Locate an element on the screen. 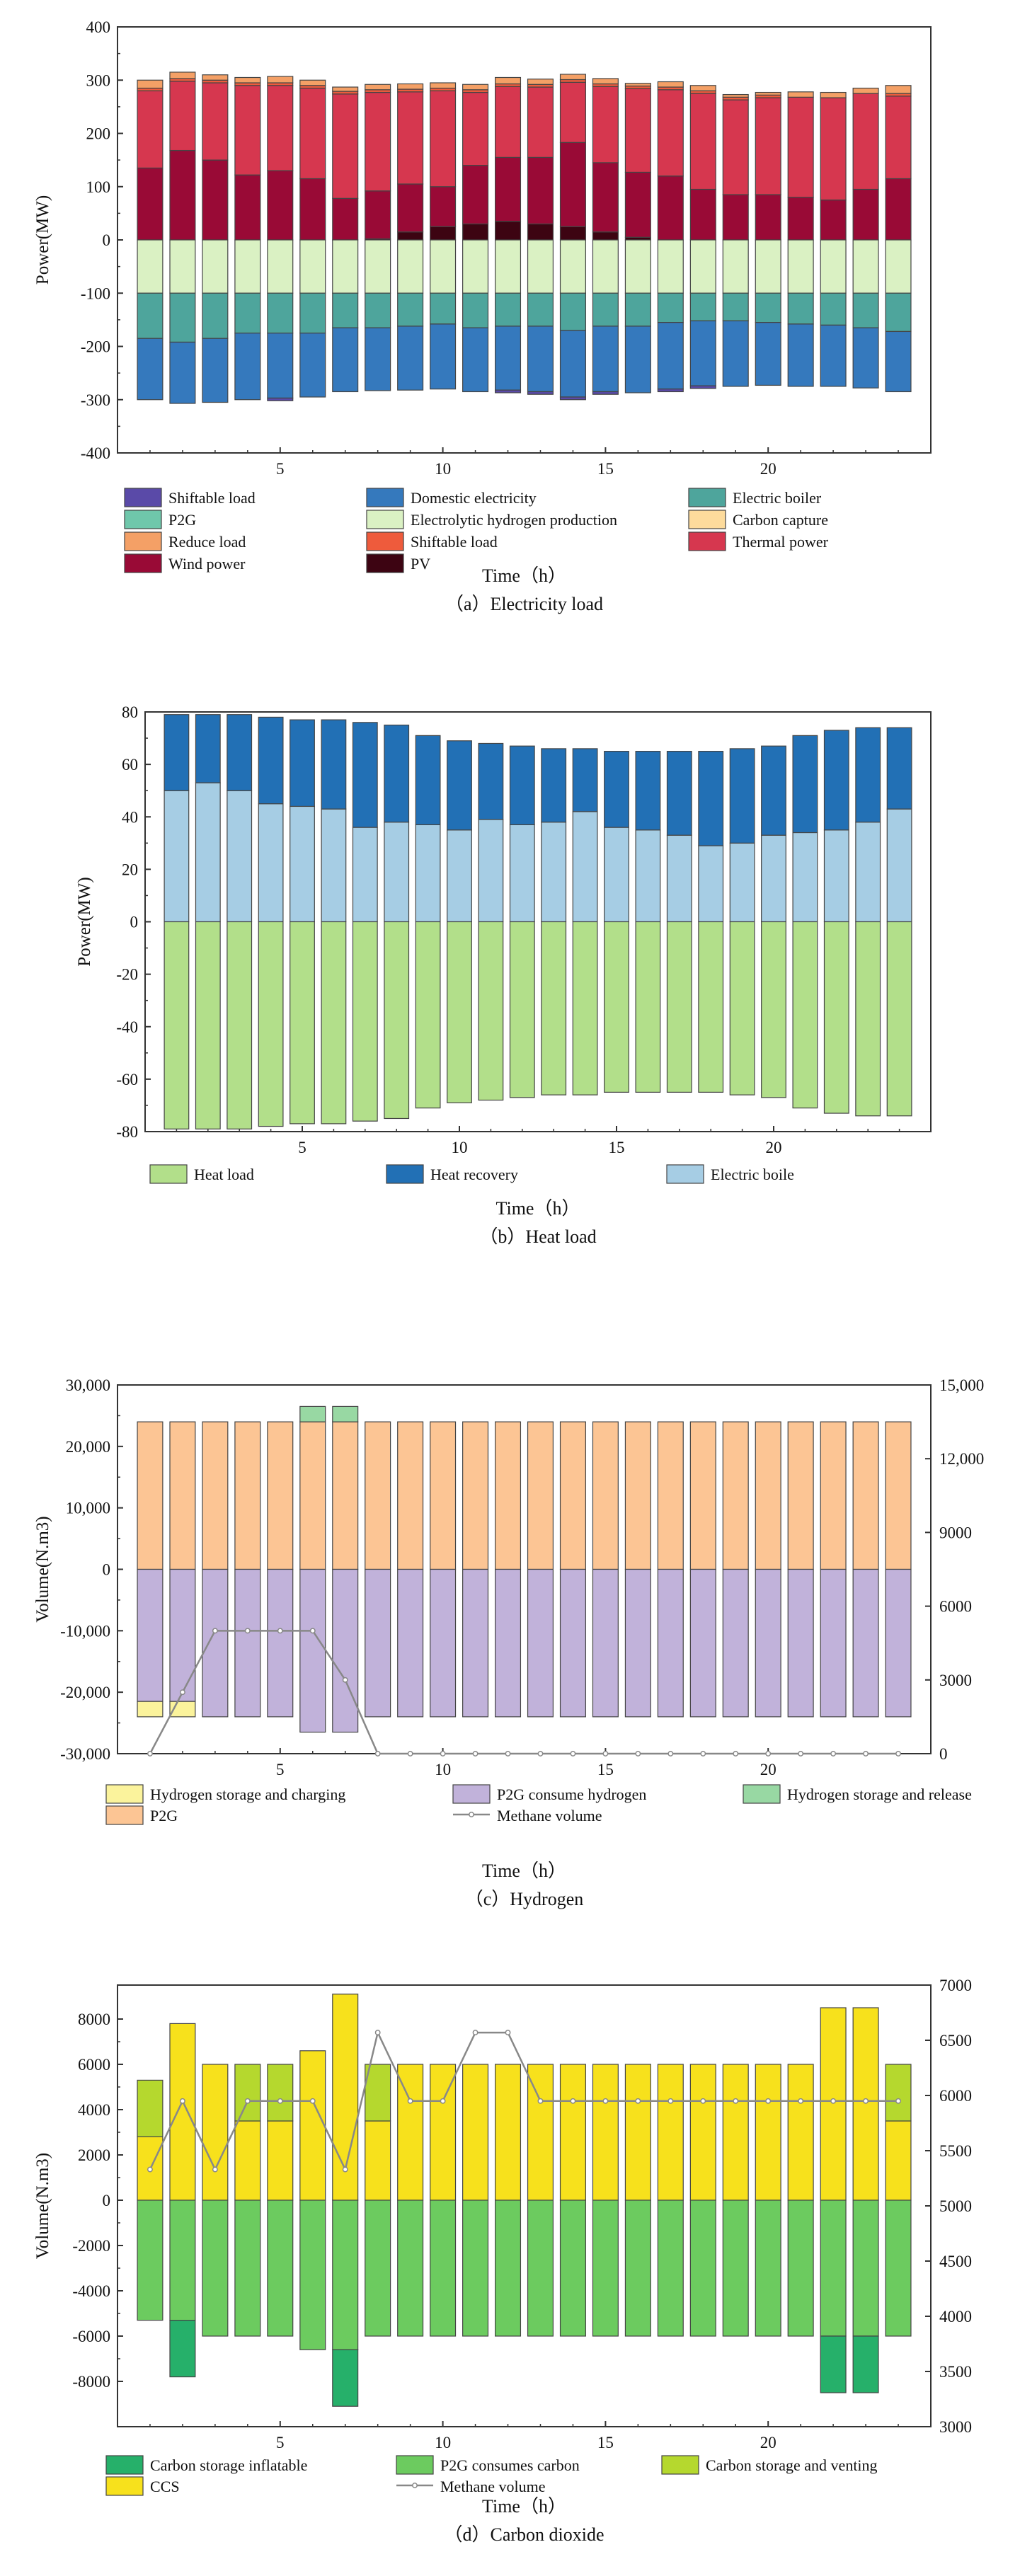 This screenshot has height=2576, width=1020. y-tick-label: -300 is located at coordinates (96, 400).